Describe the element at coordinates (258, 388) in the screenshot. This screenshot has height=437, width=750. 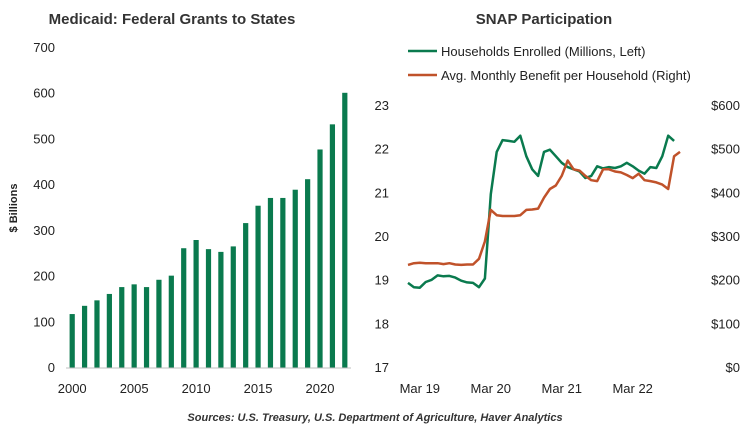
I see `medicaid-x-tick-label: 2015` at that location.